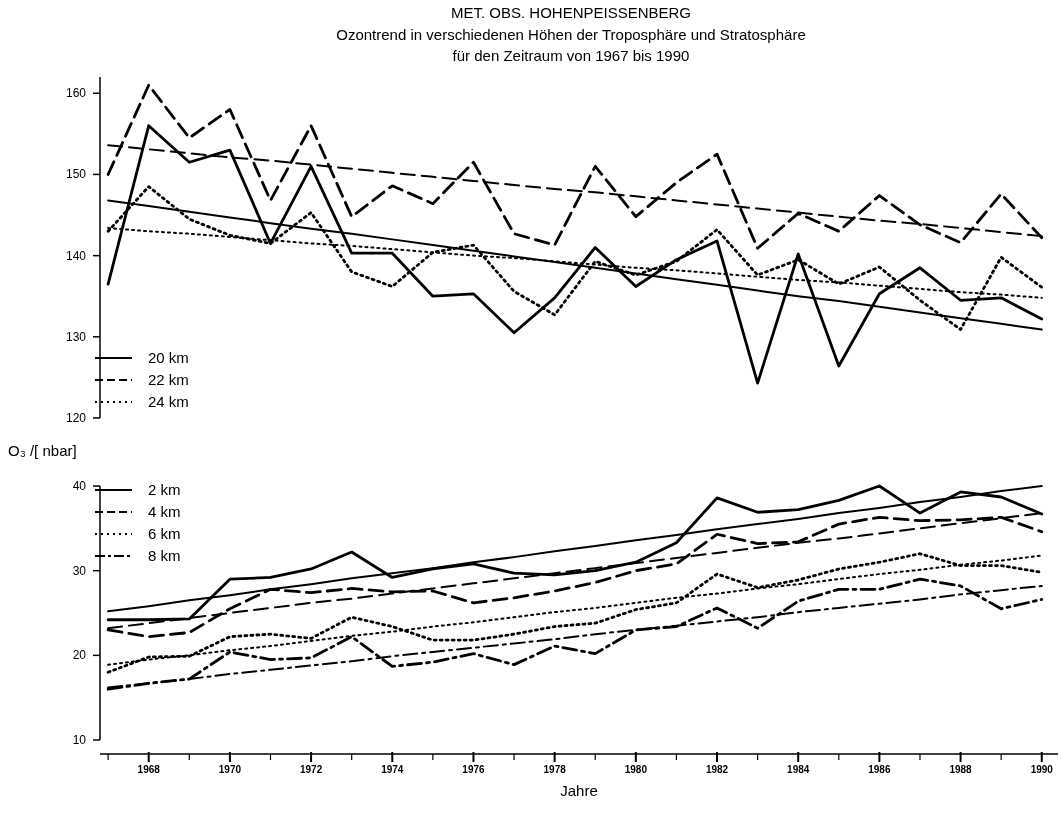 This screenshot has height=814, width=1062. What do you see at coordinates (164, 489) in the screenshot?
I see `legend-label: 2 km` at bounding box center [164, 489].